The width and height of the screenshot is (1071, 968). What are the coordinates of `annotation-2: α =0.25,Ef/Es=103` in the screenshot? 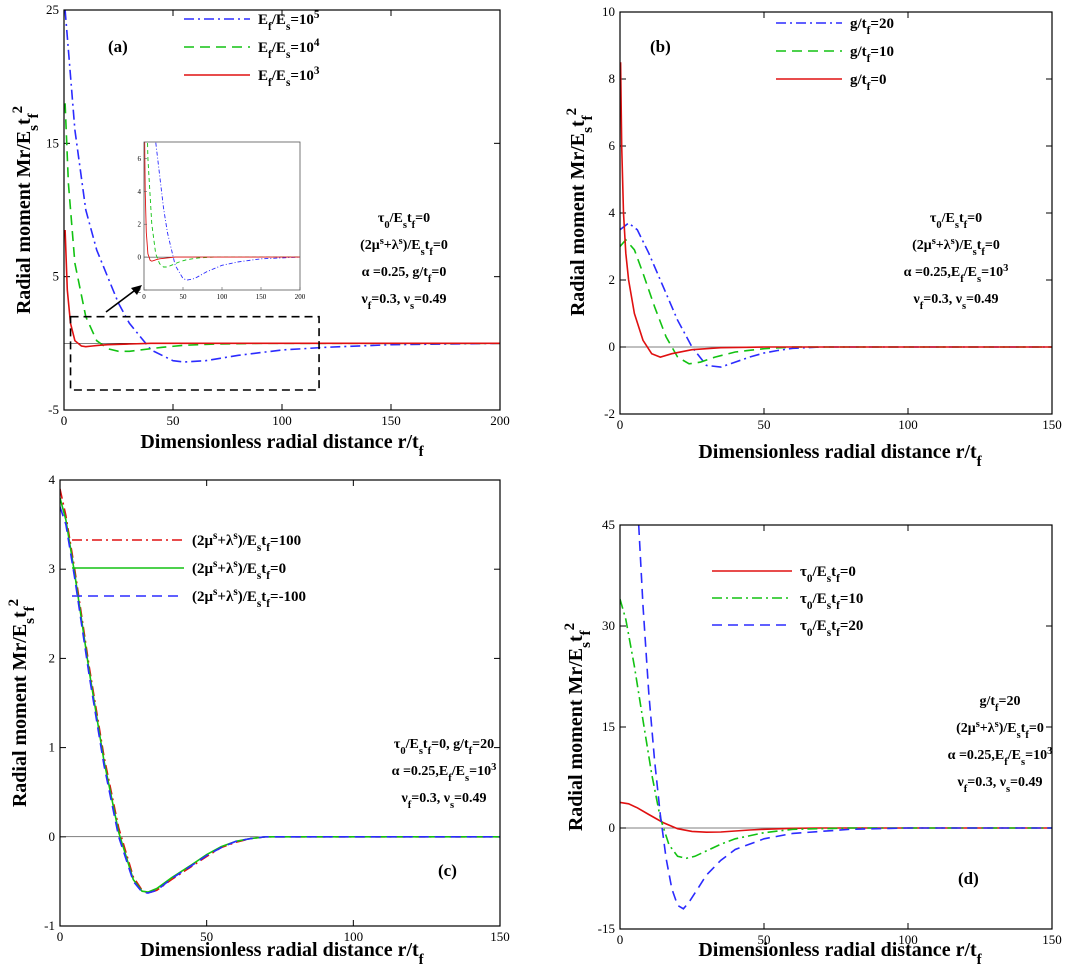 It's located at (1000, 757).